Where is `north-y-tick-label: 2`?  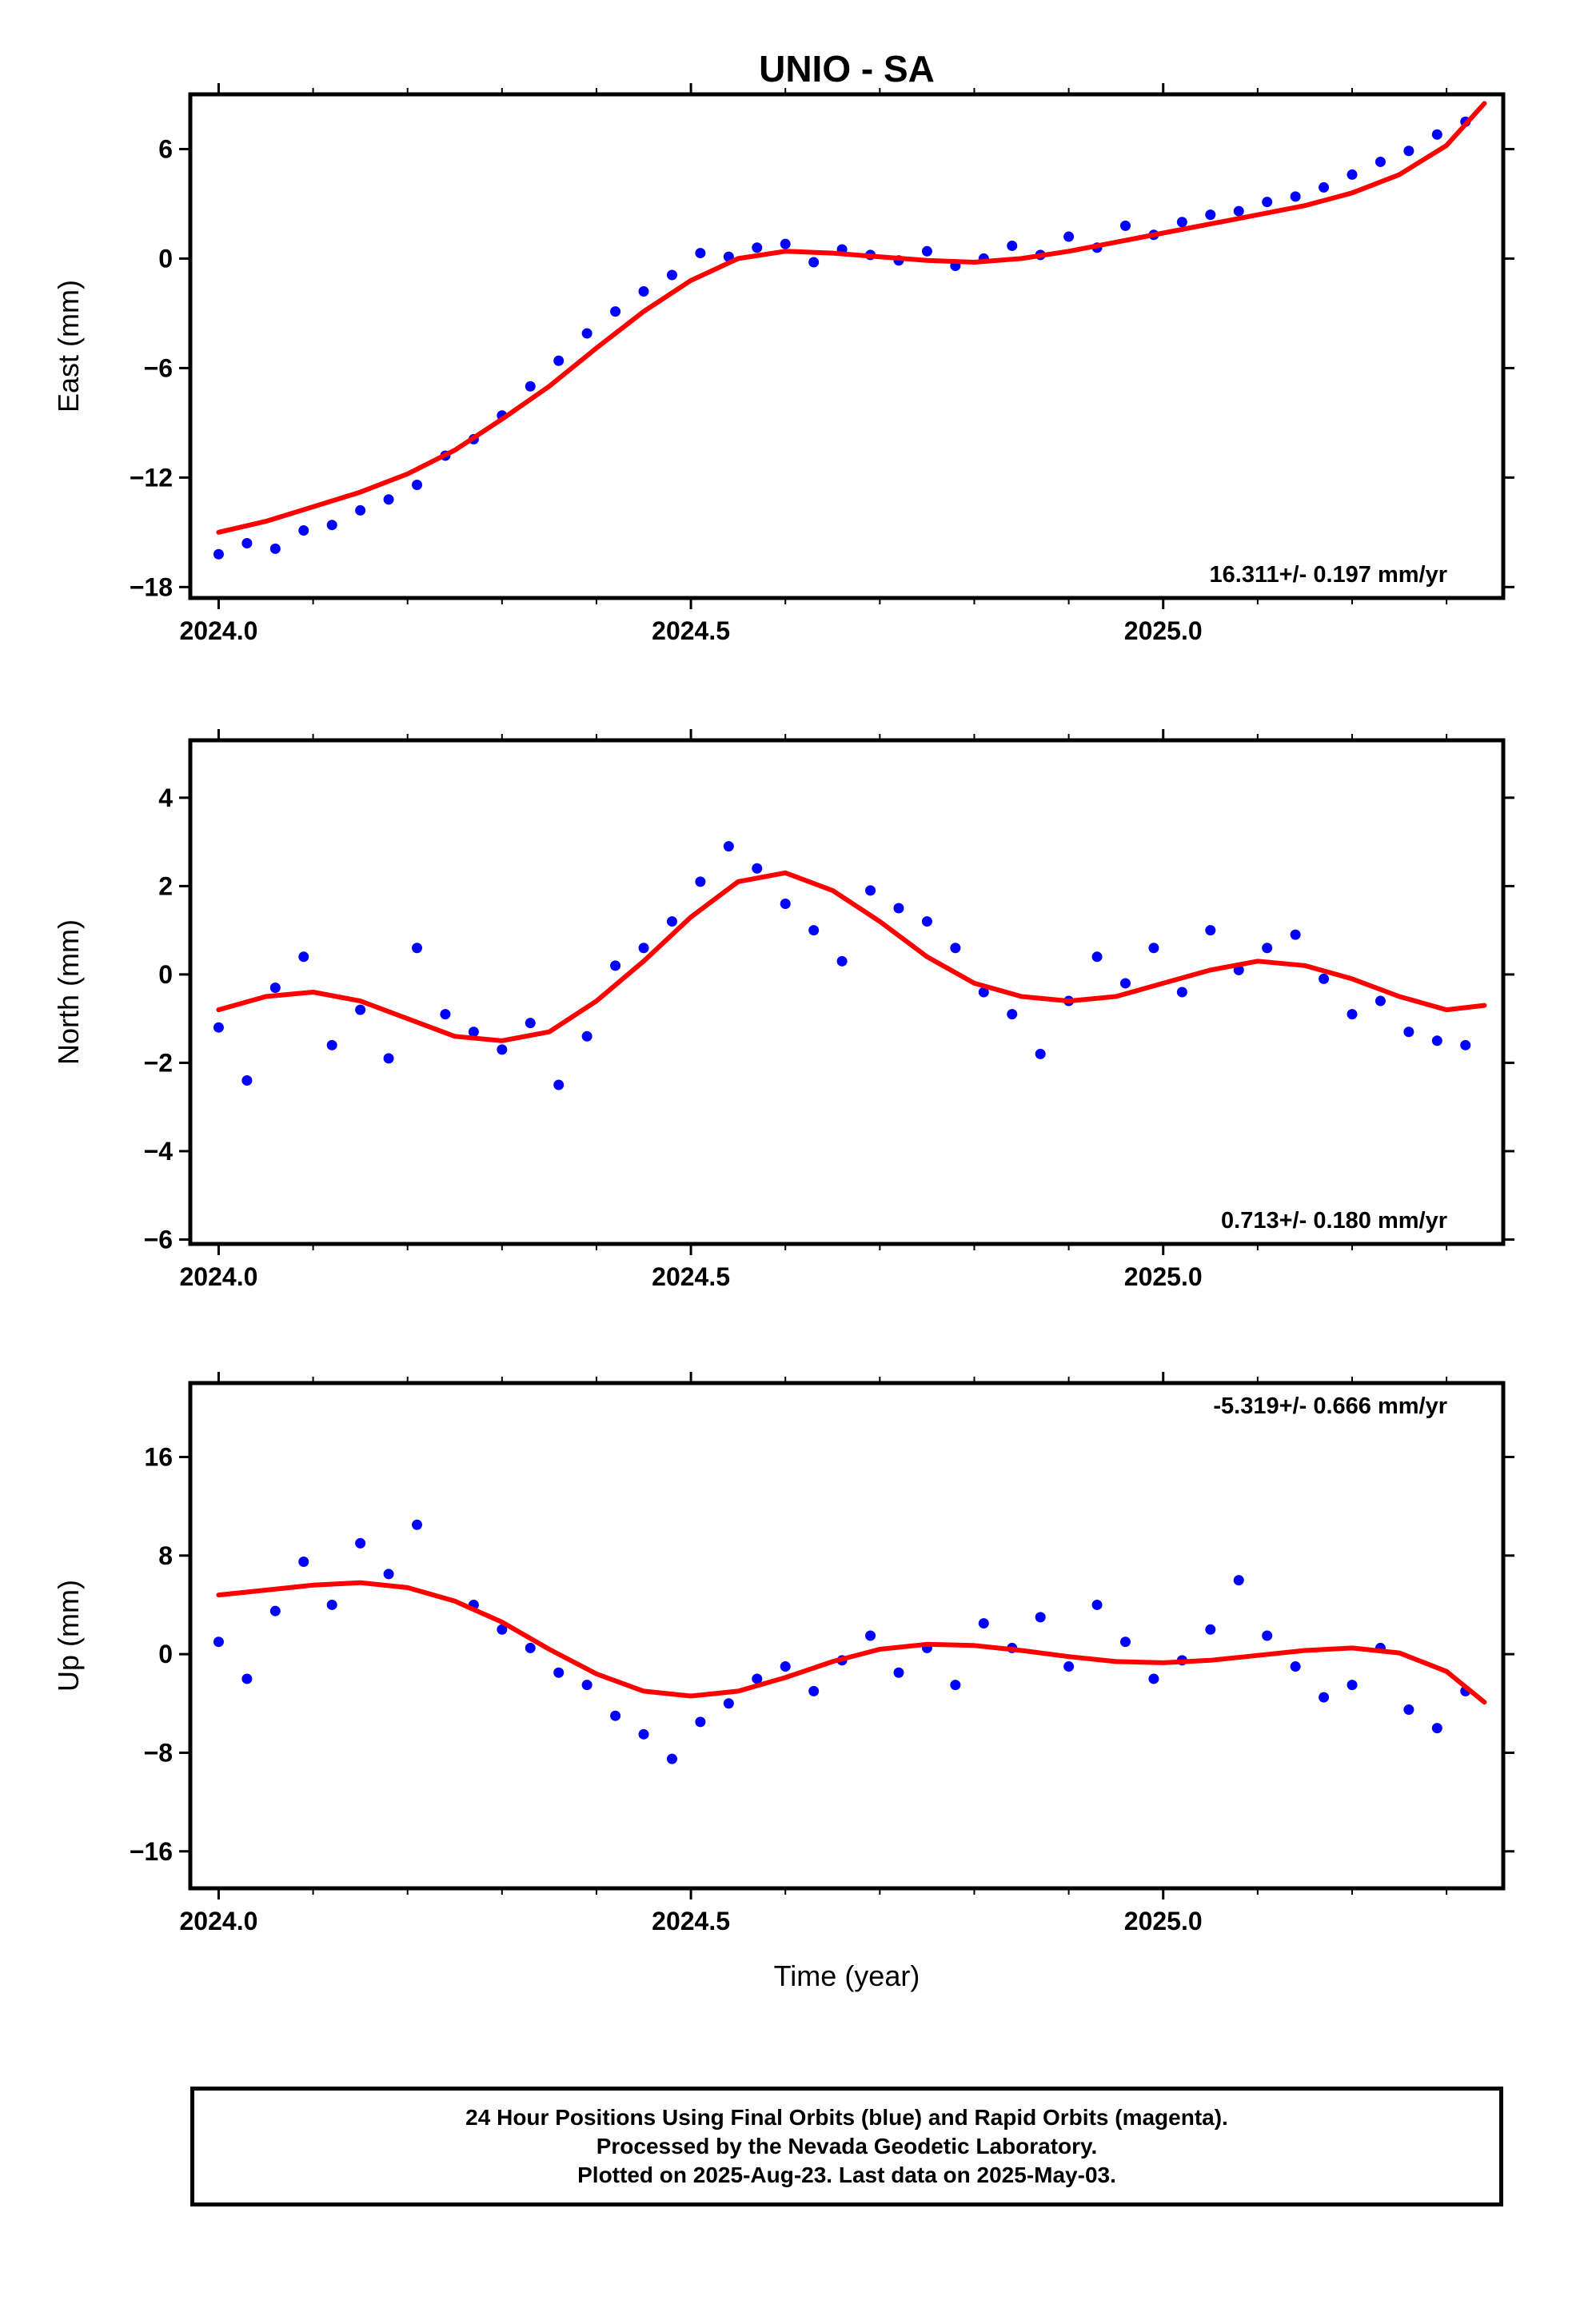
north-y-tick-label: 2 is located at coordinates (166, 885).